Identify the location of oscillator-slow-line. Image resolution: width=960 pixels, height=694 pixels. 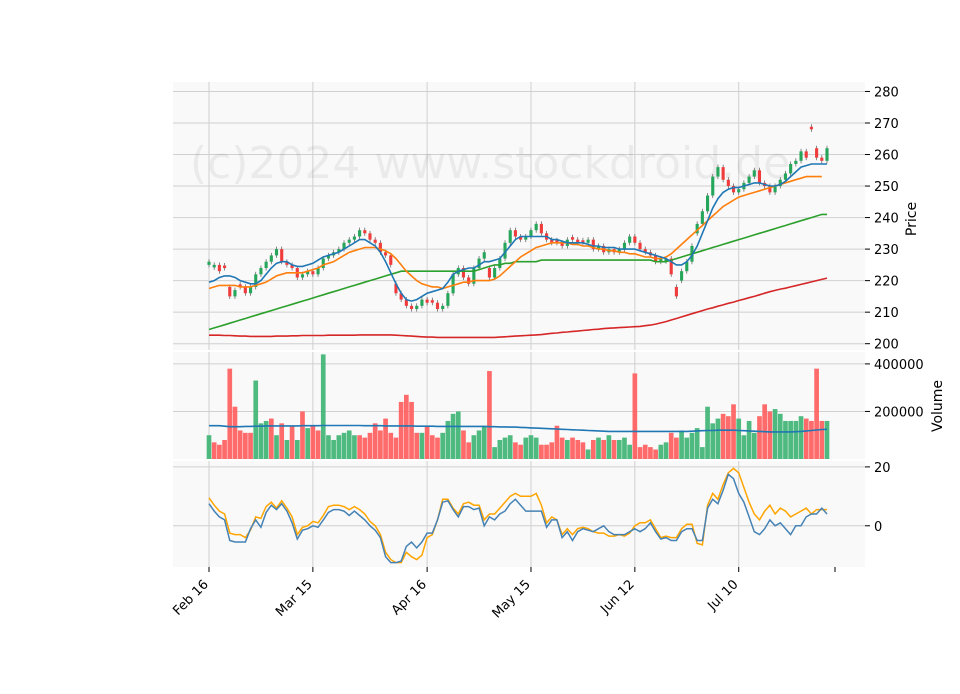
(517, 515).